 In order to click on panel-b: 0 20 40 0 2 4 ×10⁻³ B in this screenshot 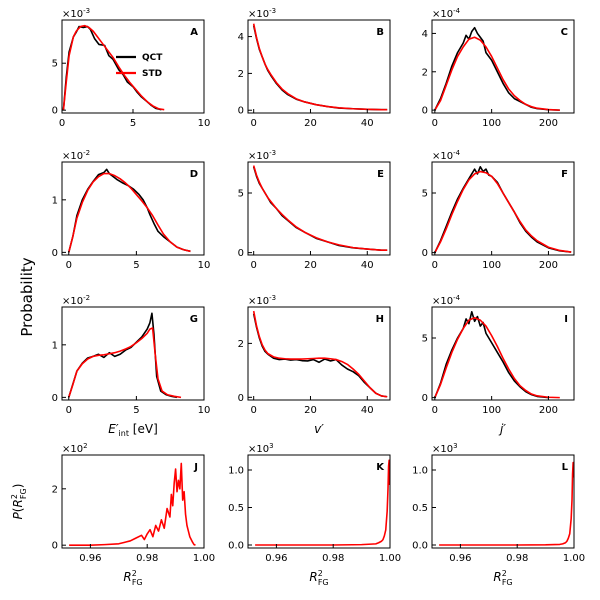, I will do `click(314, 68)`.